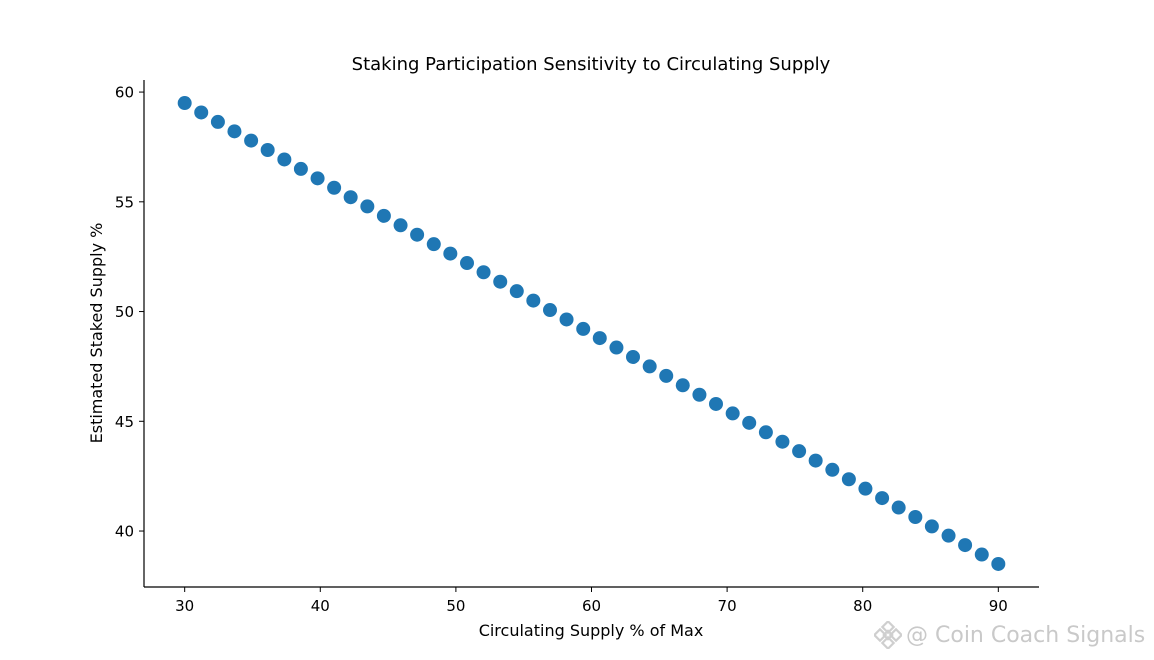  I want to click on x-axis-label: Circulating Supply % of Max, so click(591, 630).